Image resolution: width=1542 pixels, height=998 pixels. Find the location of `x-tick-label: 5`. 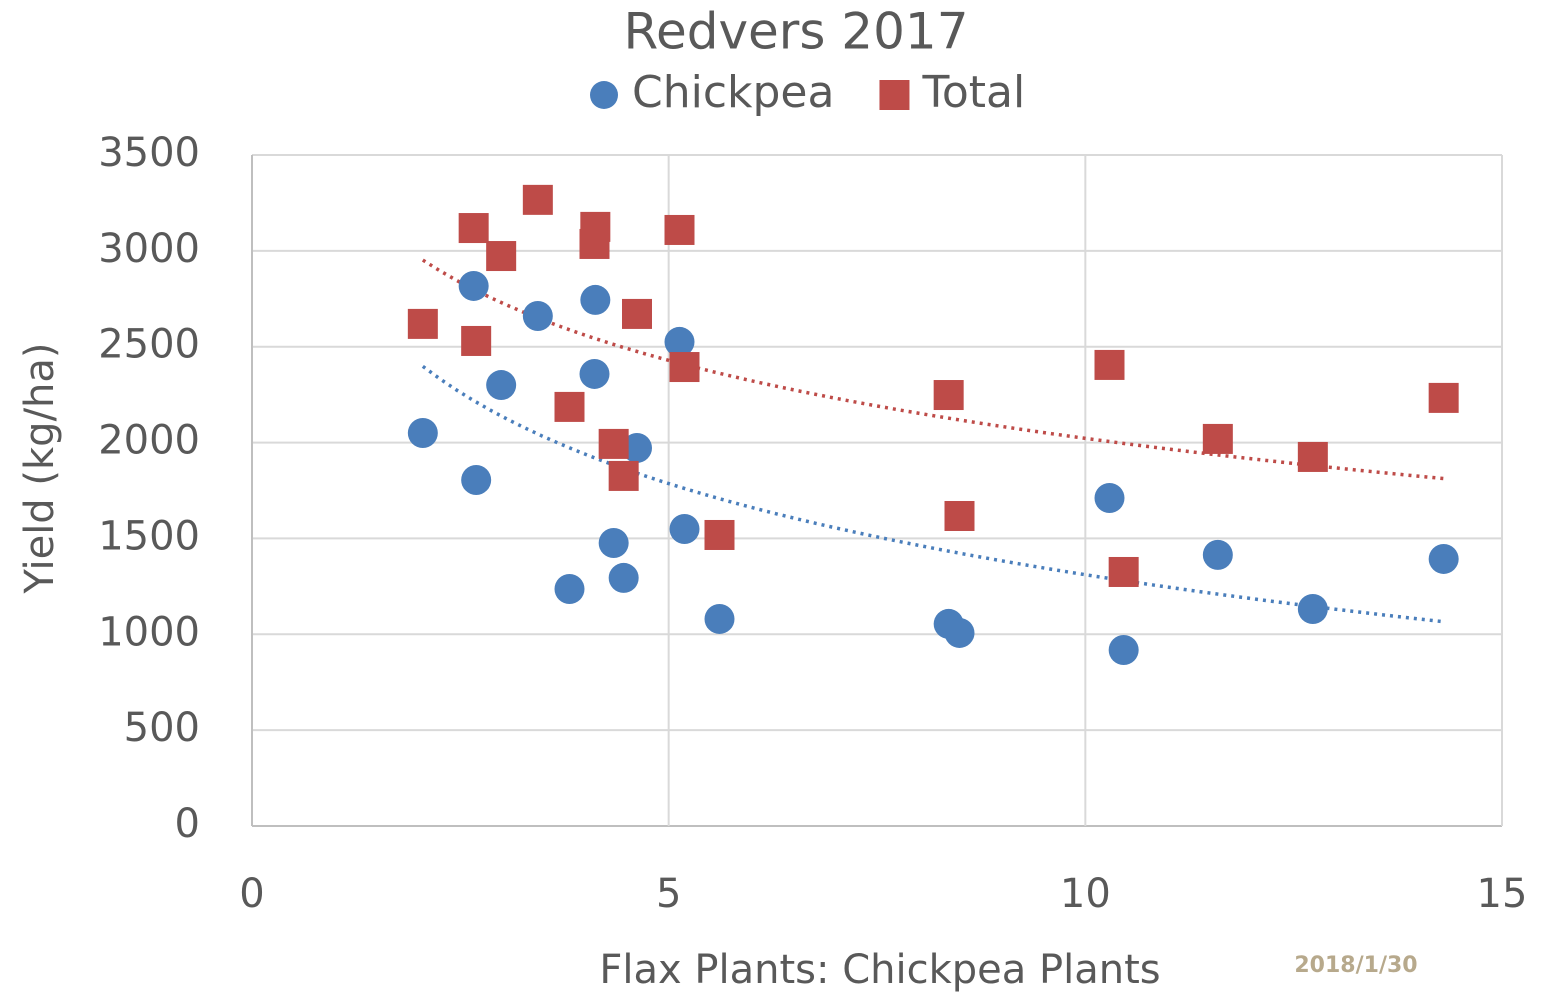

x-tick-label: 5 is located at coordinates (668, 894).